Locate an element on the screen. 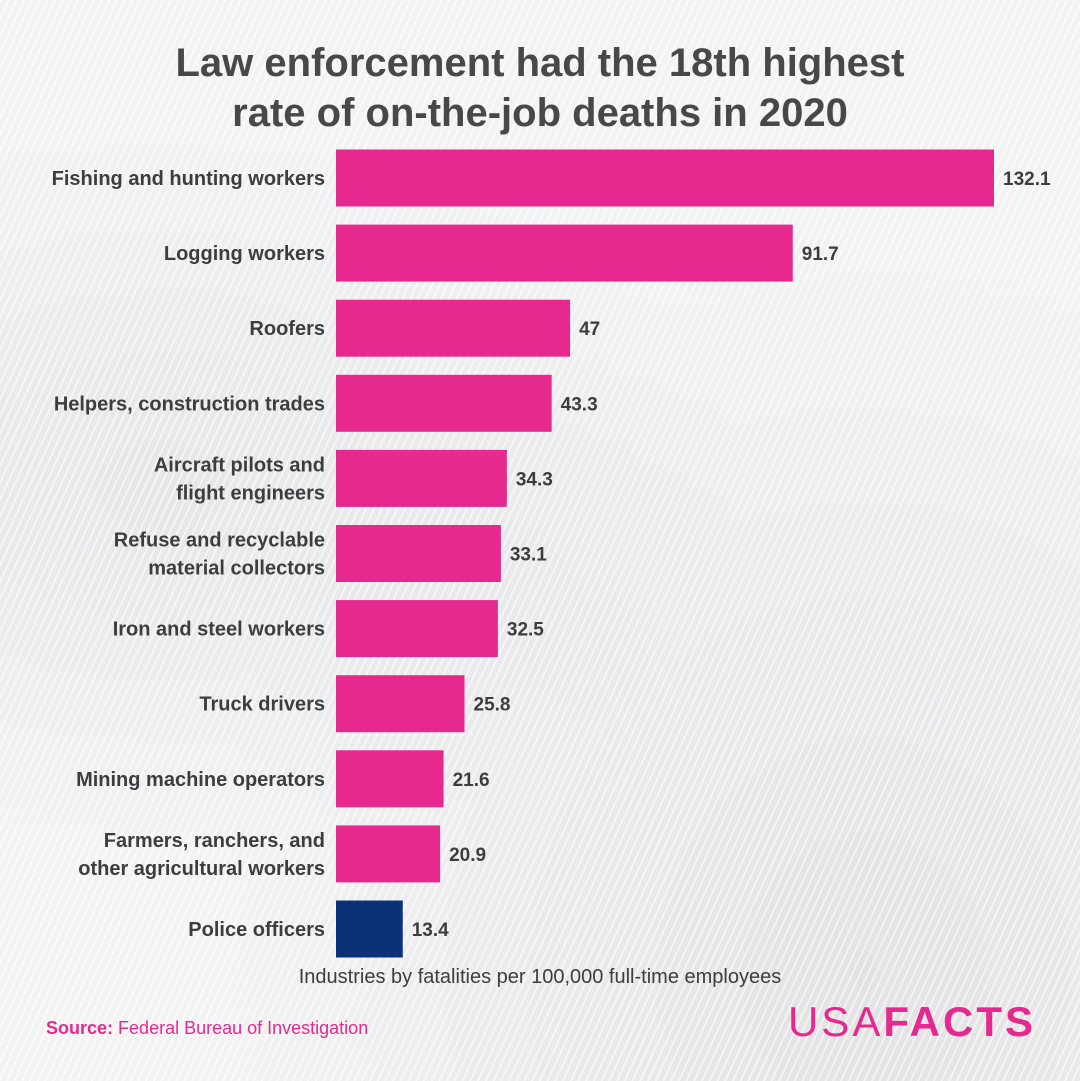 The image size is (1080, 1081). category-label-2-line-0: Roofers is located at coordinates (287, 329).